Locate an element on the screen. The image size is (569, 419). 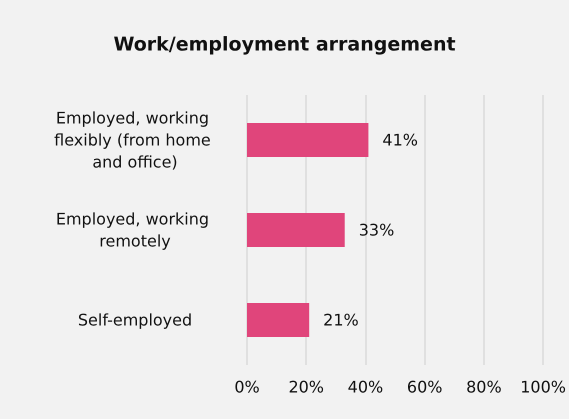
x-tick-label: 0% is located at coordinates (247, 387).